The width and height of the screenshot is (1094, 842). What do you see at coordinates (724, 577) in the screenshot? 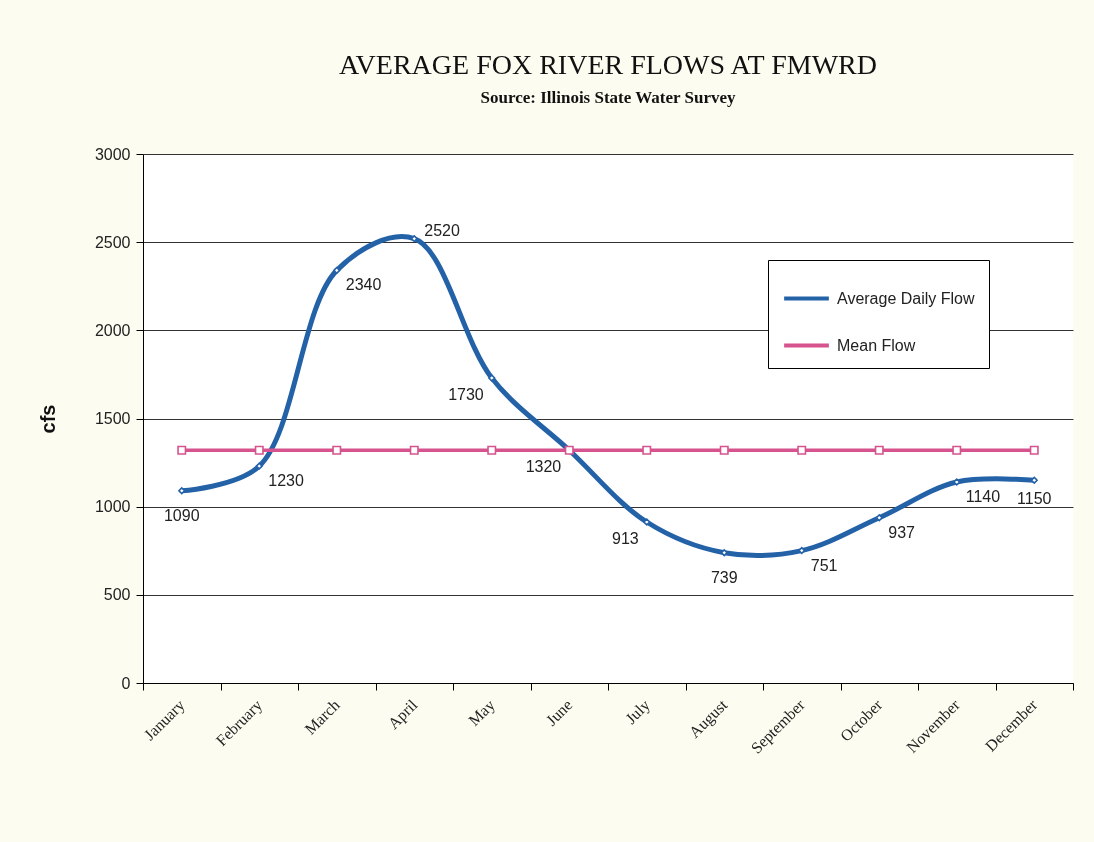
I see `data-label: 739` at bounding box center [724, 577].